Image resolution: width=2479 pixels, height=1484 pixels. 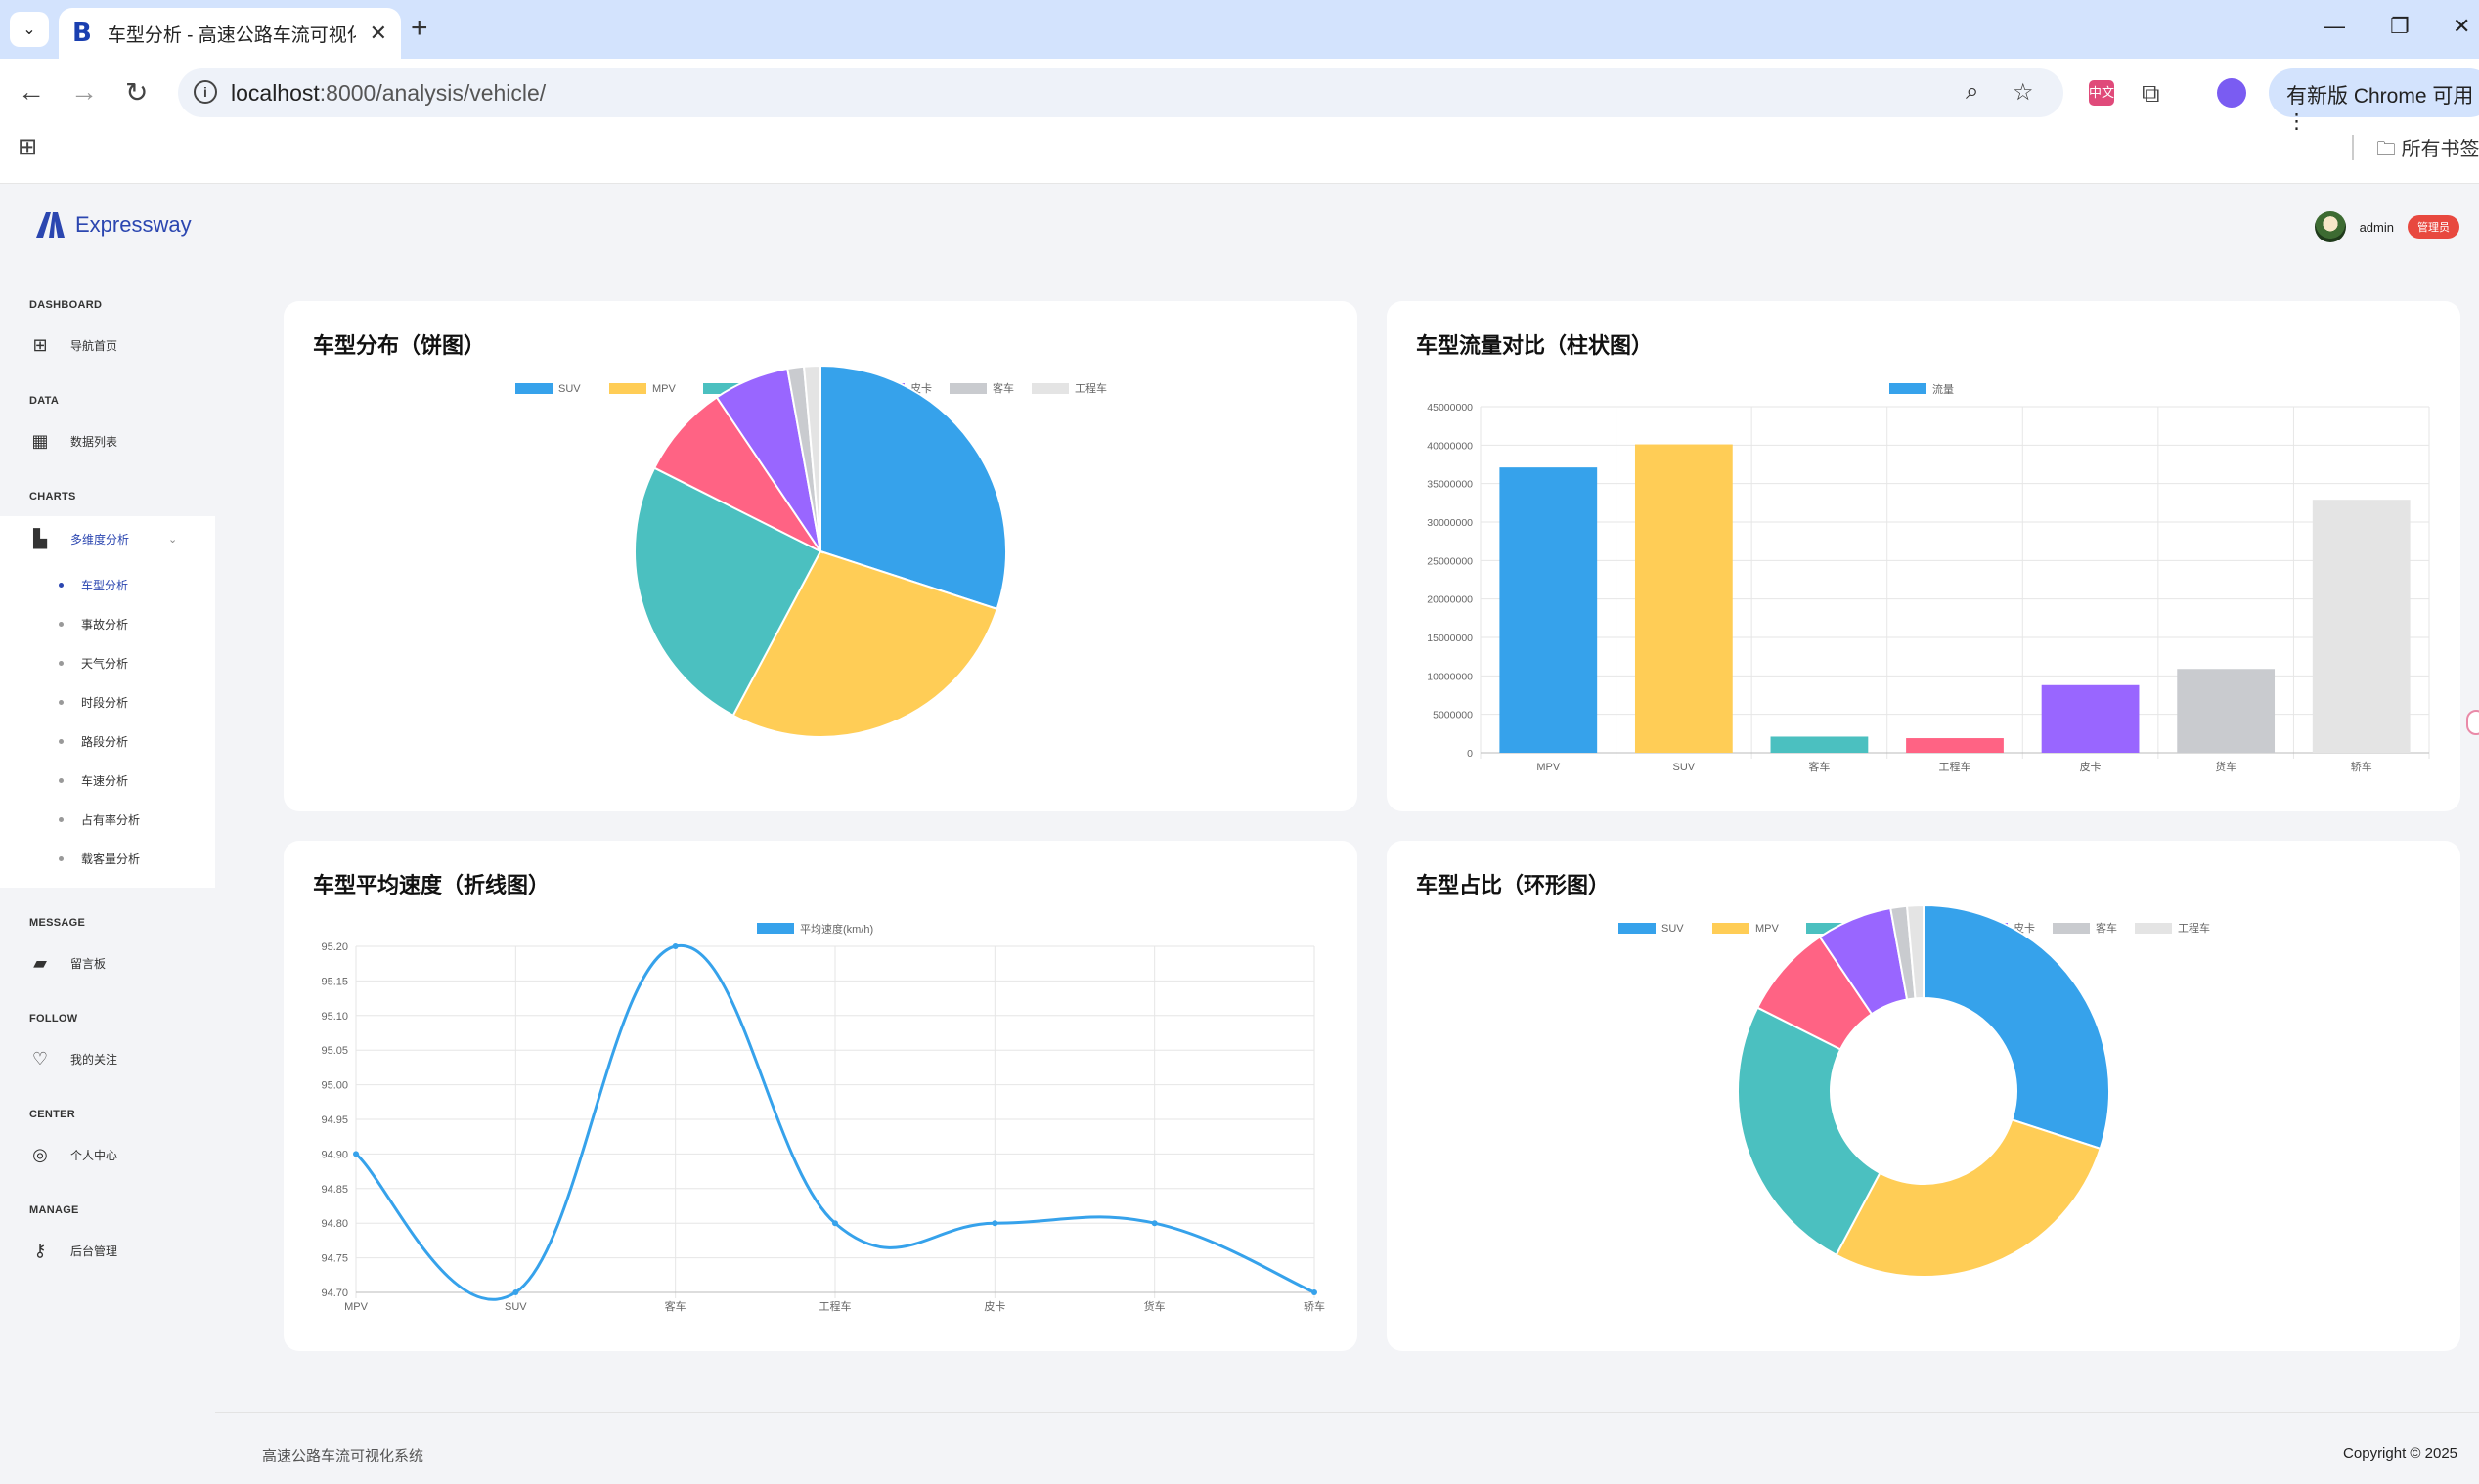 What do you see at coordinates (84, 91) in the screenshot?
I see `forward-icon: →` at bounding box center [84, 91].